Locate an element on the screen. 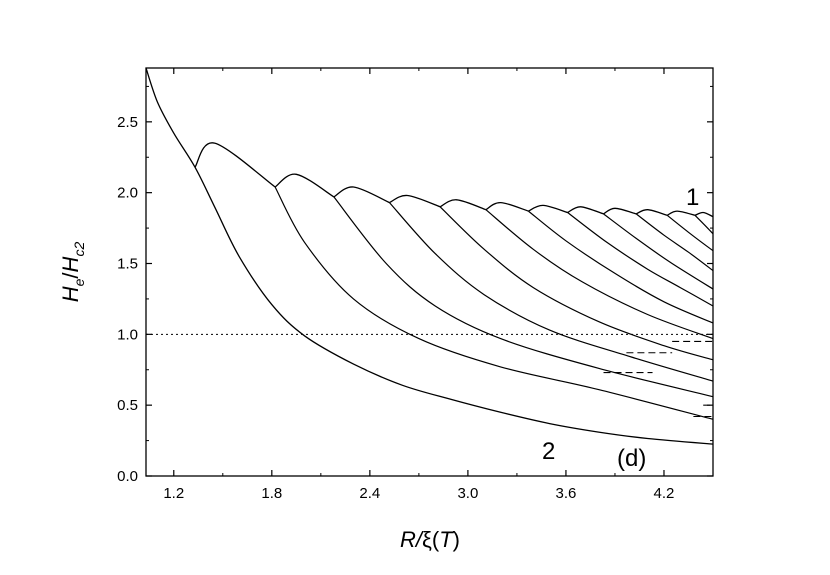  y-label-e: e is located at coordinates (79, 282).